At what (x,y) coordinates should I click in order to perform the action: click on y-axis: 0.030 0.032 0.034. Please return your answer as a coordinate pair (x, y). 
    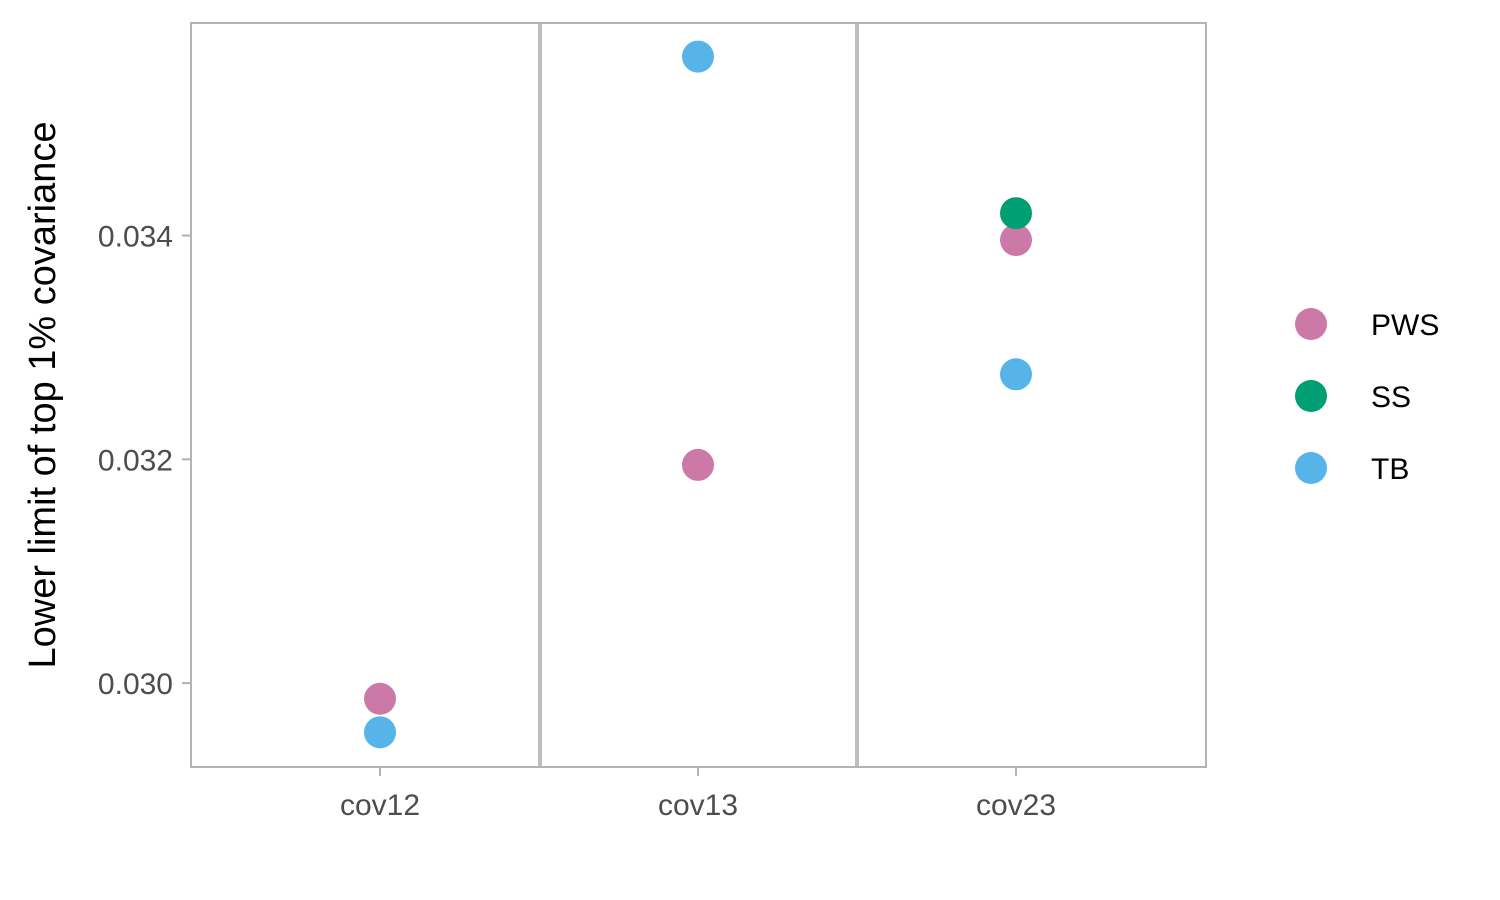
    Looking at the image, I should click on (144, 461).